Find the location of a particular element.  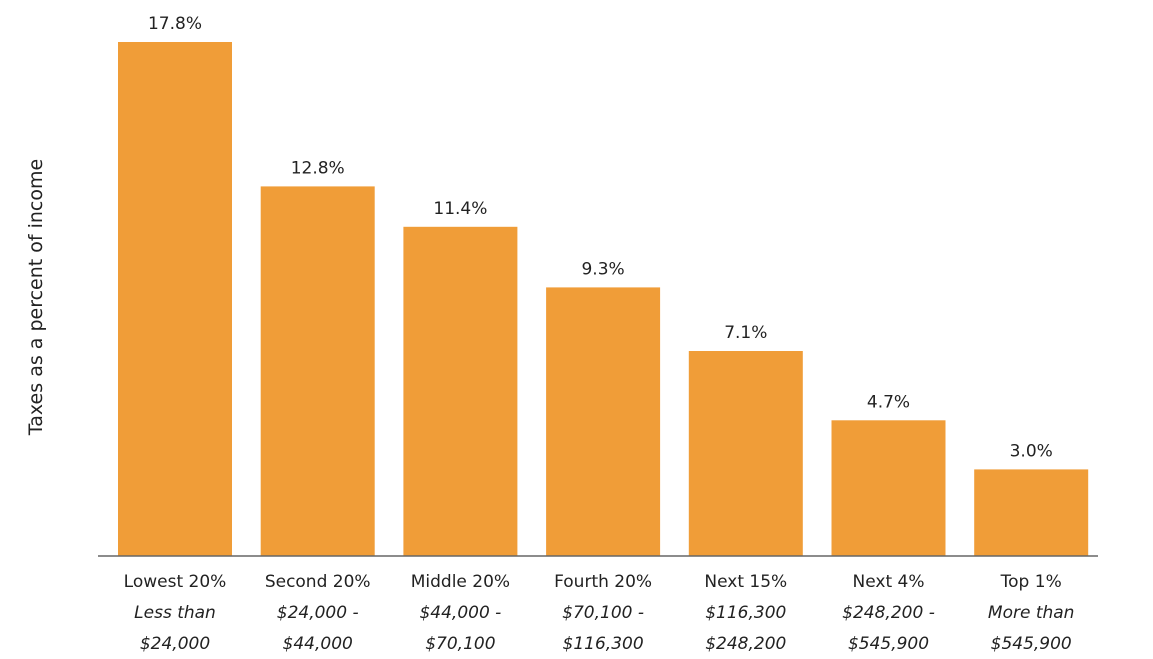

category-range-label: $248,200 - is located at coordinates (888, 613).